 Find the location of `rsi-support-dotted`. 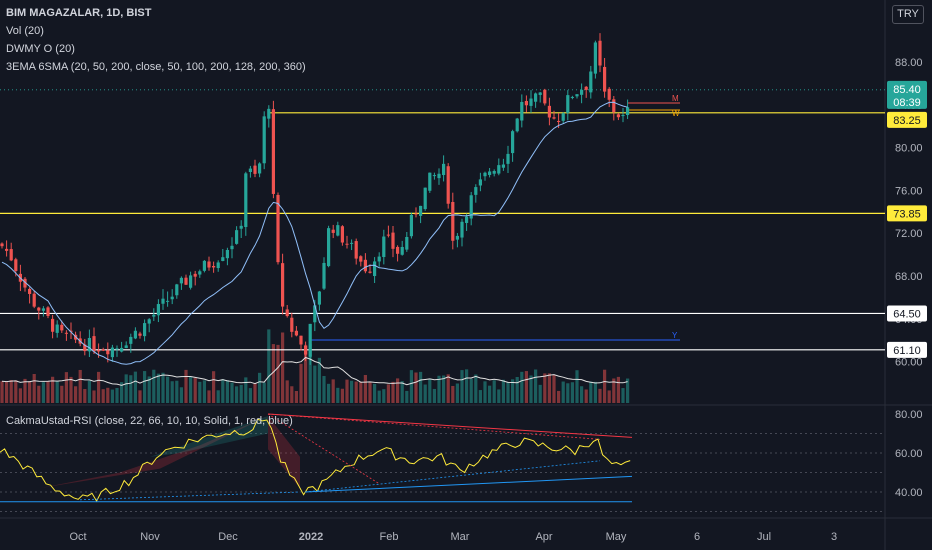

rsi-support-dotted is located at coordinates (190, 496).